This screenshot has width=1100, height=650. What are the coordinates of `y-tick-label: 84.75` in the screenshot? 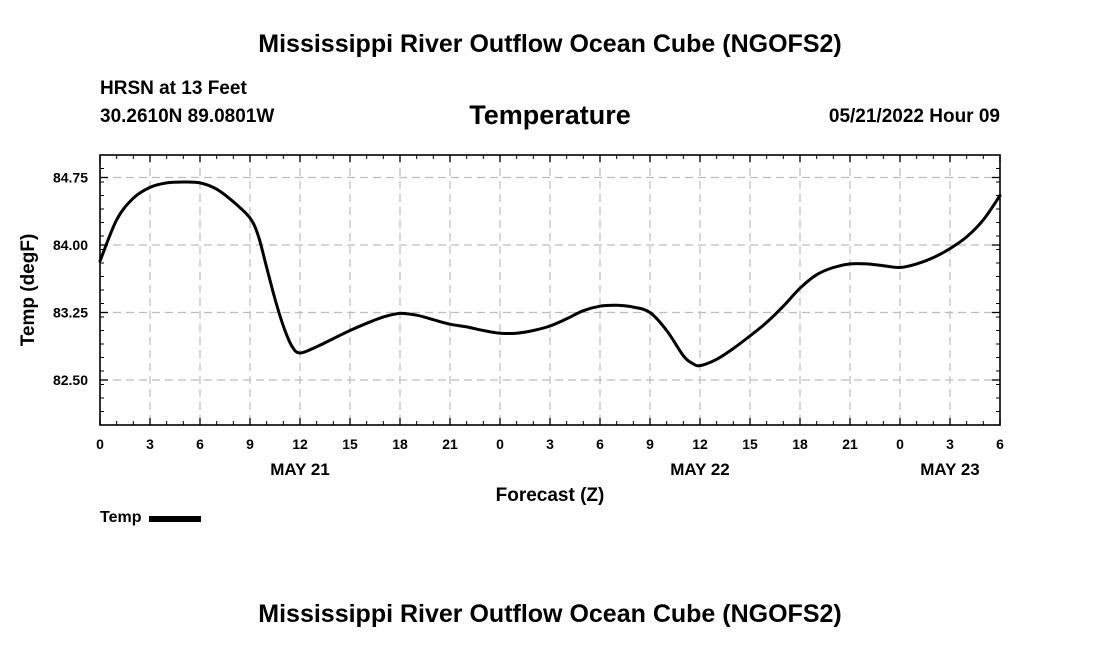 It's located at (70, 178).